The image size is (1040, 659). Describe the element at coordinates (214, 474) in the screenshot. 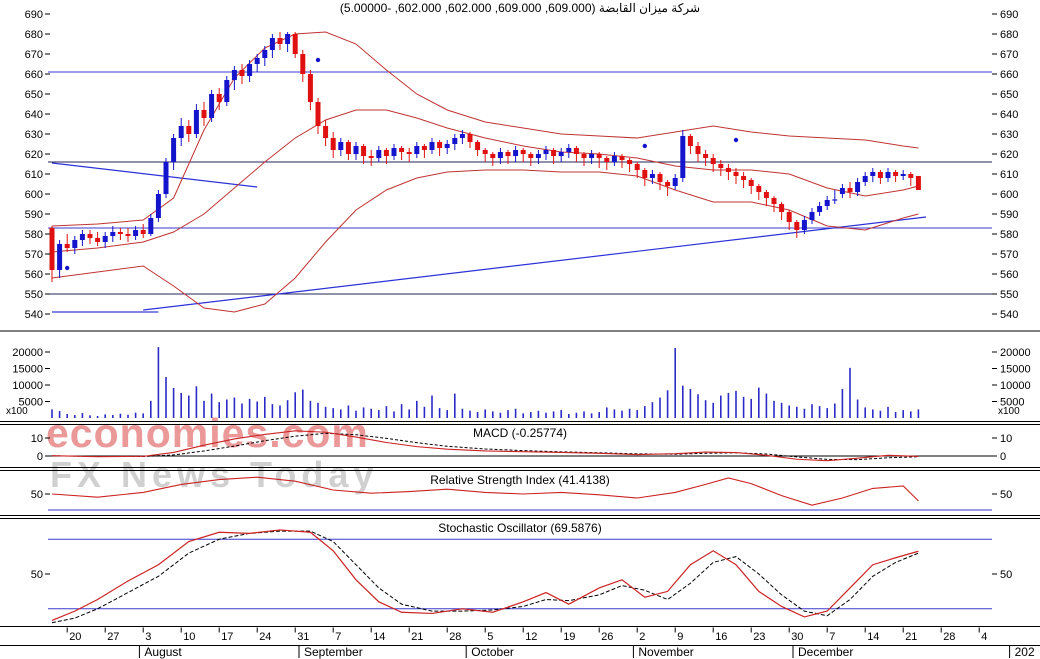

I see `watermark-fxnewstoday: FX News Today` at that location.